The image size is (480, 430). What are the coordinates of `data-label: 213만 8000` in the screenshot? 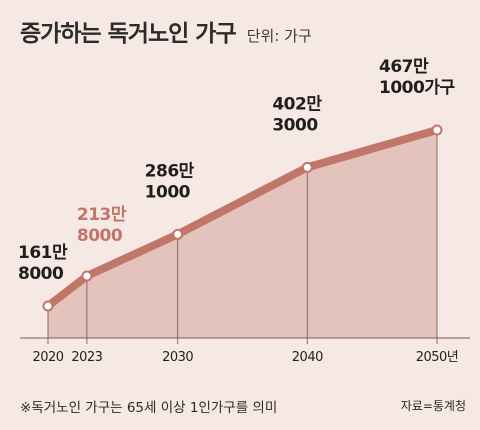 It's located at (102, 225).